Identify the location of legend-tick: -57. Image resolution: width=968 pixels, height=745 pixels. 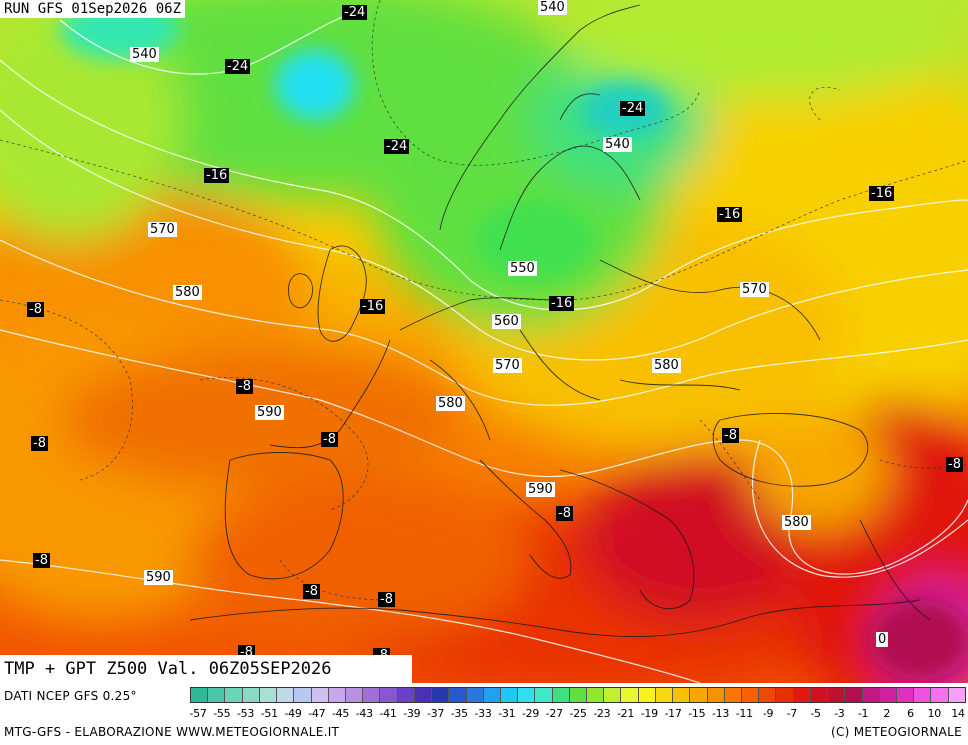
(198, 713).